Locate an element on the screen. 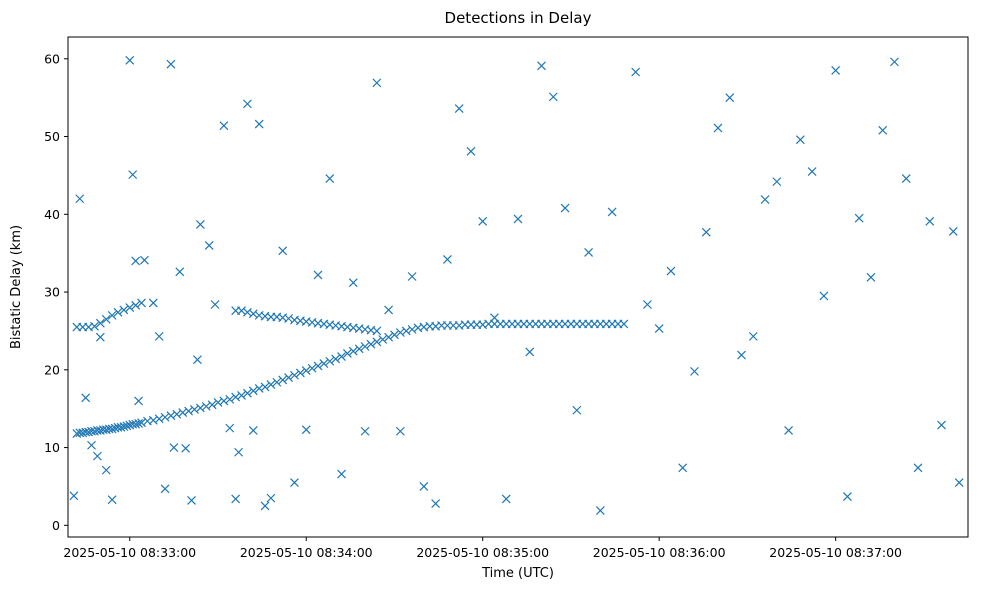 This screenshot has width=989, height=590. y-tick-label: 20 is located at coordinates (52, 369).